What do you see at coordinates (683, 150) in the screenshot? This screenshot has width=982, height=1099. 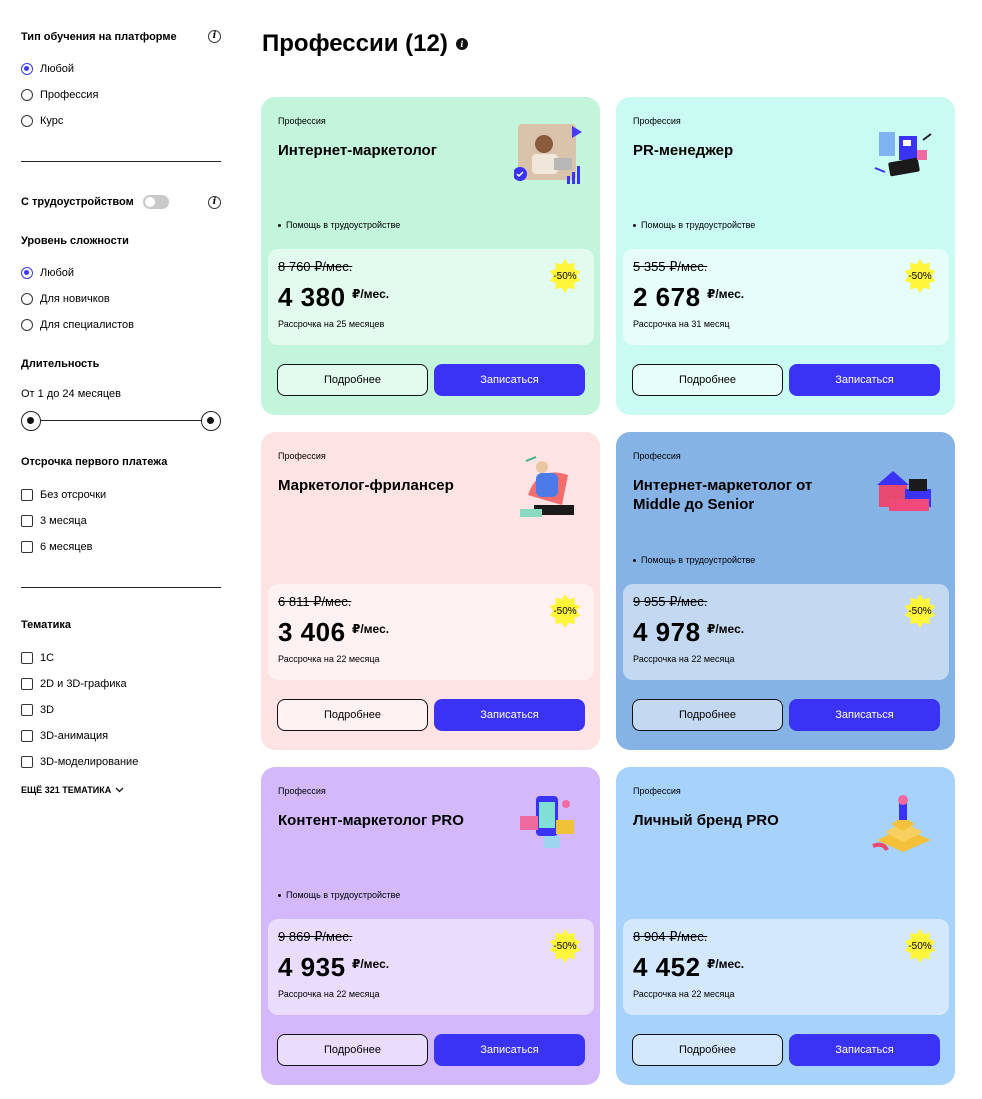 I see `card-title: PR-менеджер` at bounding box center [683, 150].